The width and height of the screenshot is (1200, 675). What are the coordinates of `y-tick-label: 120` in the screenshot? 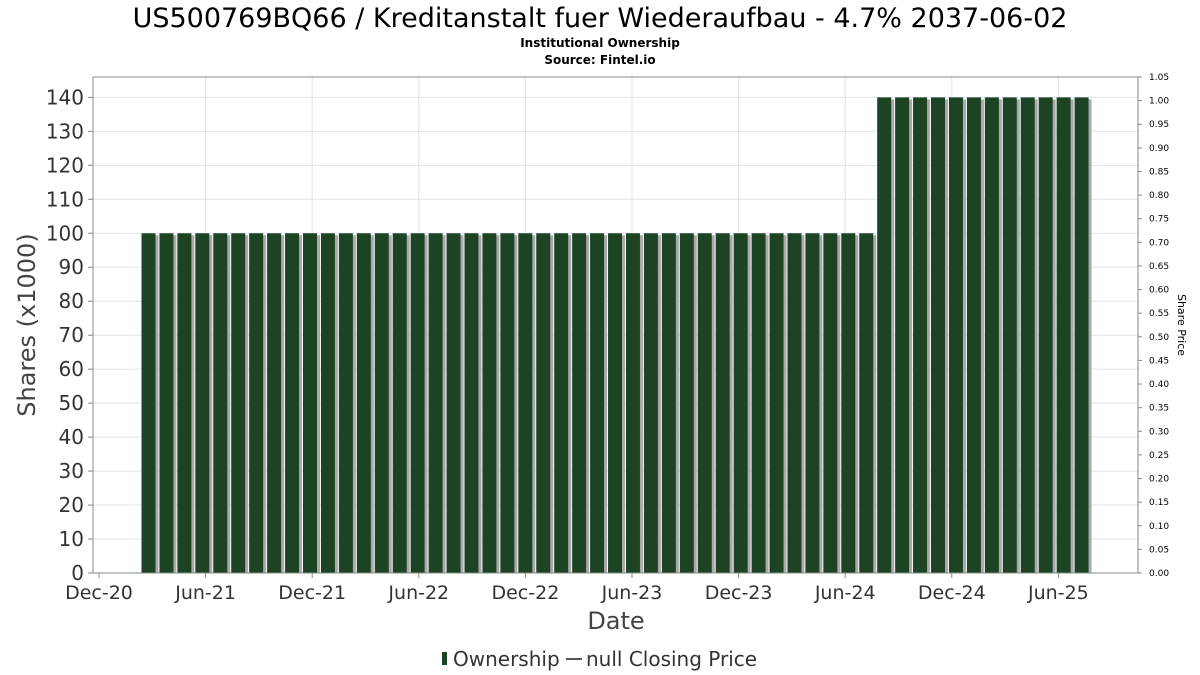 It's located at (65, 165).